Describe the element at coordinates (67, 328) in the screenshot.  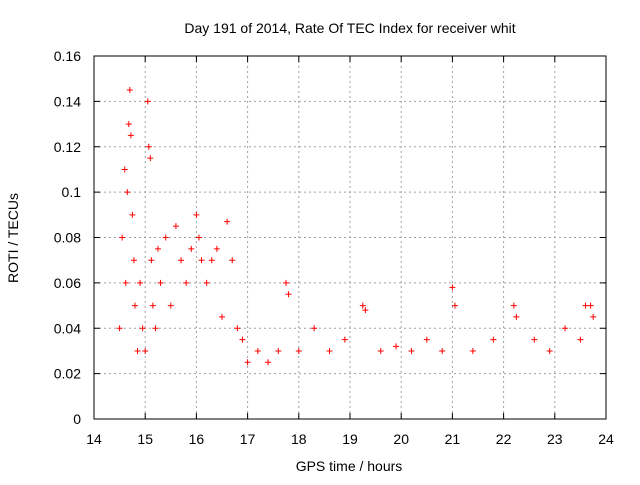
I see `y-tick-label: 0.04` at that location.